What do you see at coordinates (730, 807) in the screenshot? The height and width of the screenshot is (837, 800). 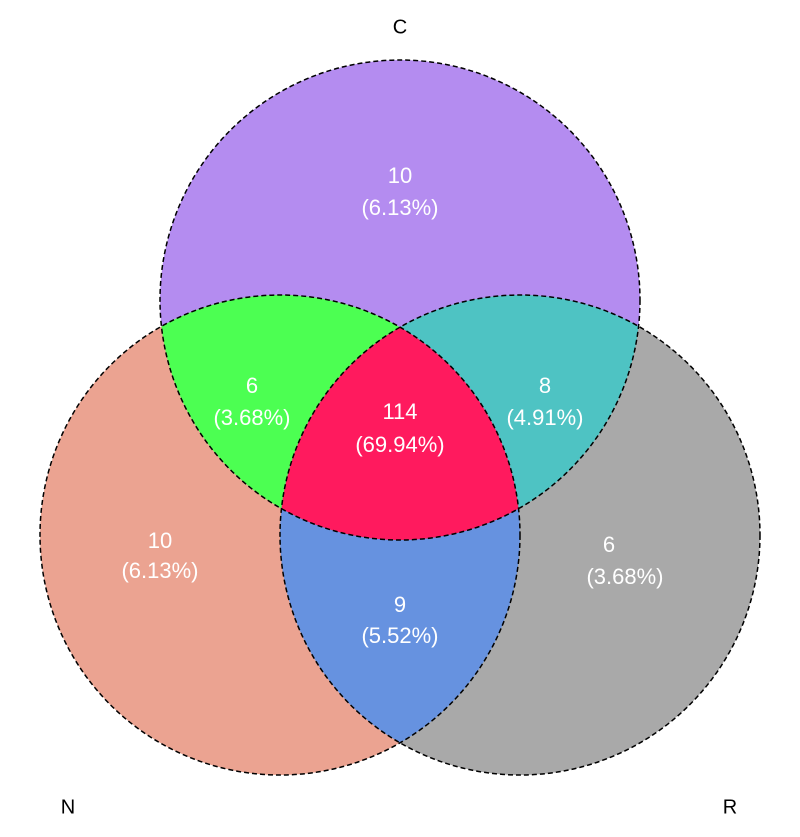 I see `set-label: R` at bounding box center [730, 807].